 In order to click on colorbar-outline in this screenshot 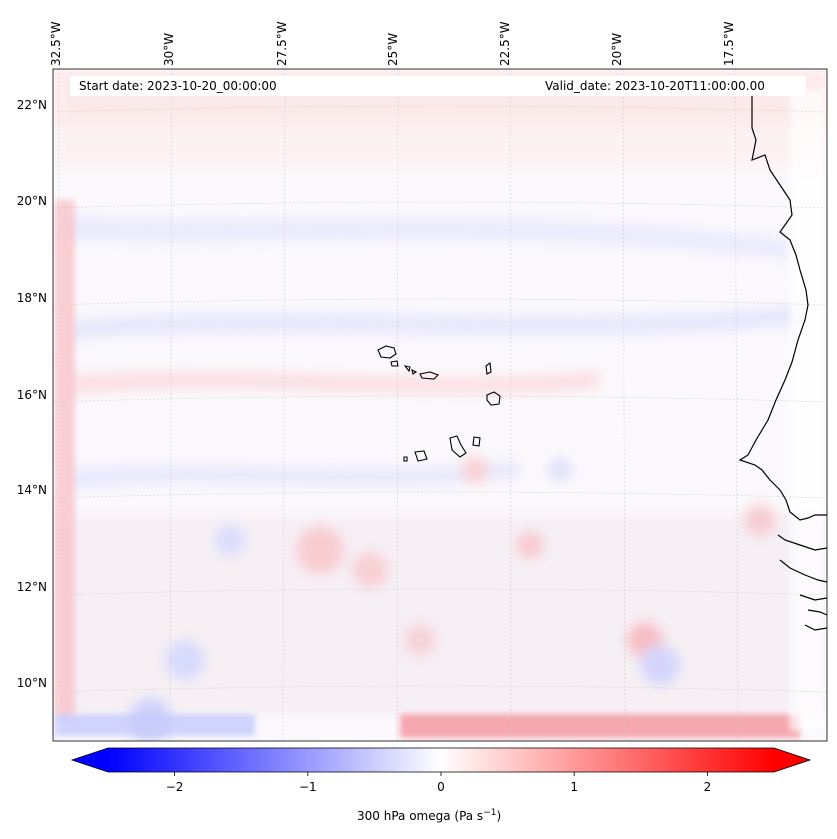, I will do `click(441, 760)`.